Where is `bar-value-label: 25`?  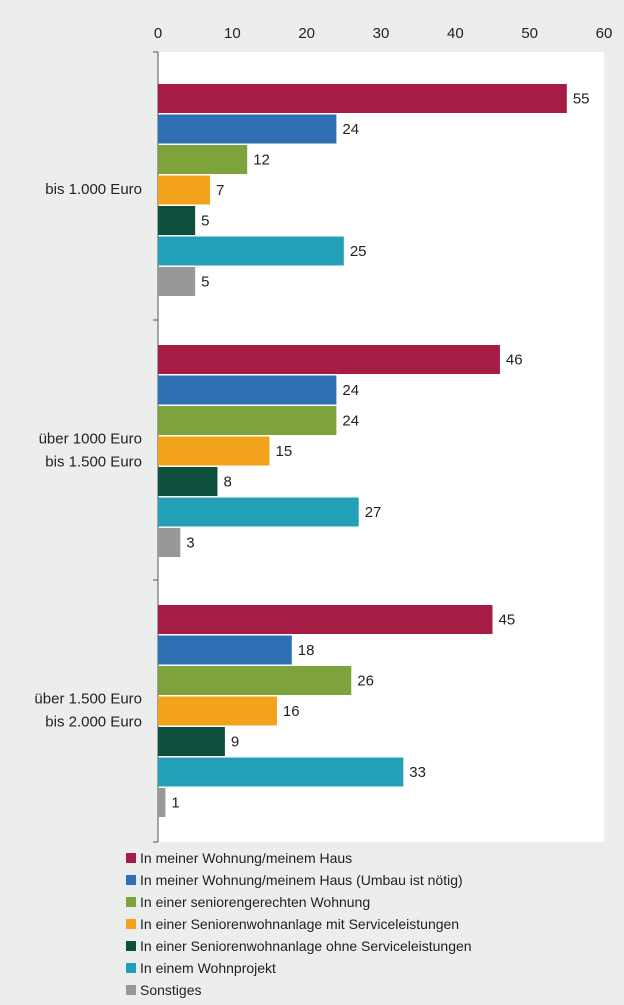 bar-value-label: 25 is located at coordinates (358, 251).